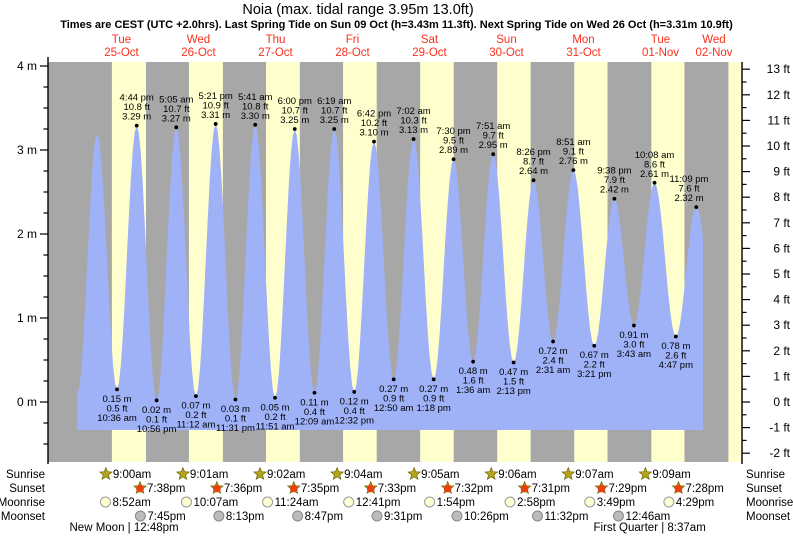 This screenshot has width=793, height=539. I want to click on moonrise-time: 1:54pm, so click(456, 503).